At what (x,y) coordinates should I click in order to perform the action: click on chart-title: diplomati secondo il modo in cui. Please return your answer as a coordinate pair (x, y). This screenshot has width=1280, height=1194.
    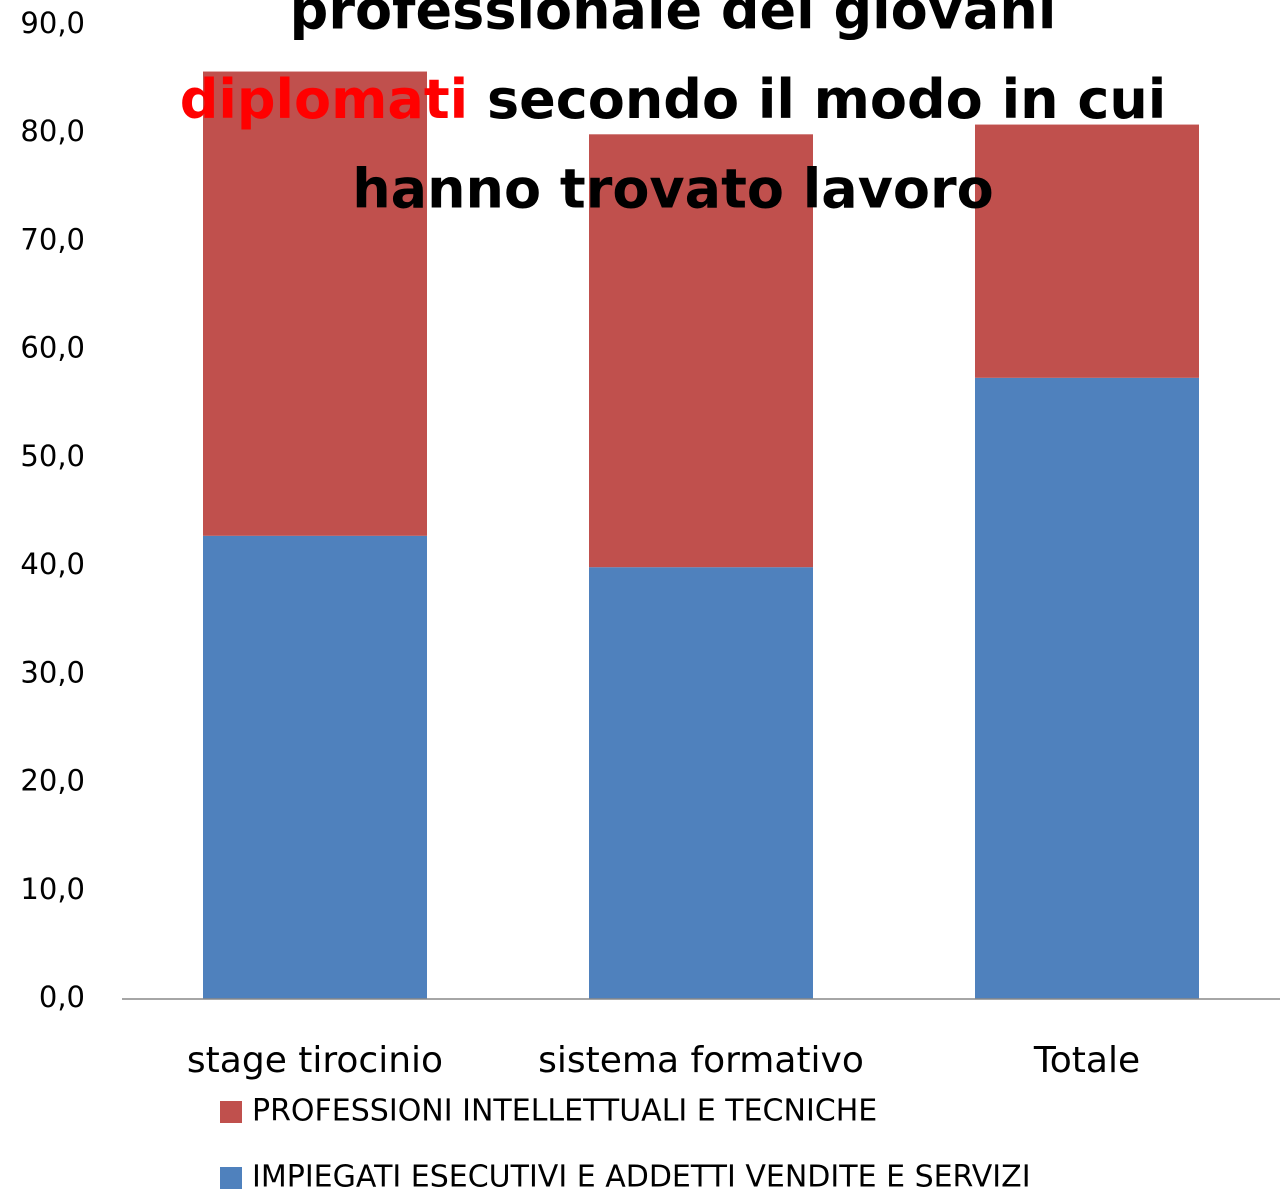
    Looking at the image, I should click on (673, 99).